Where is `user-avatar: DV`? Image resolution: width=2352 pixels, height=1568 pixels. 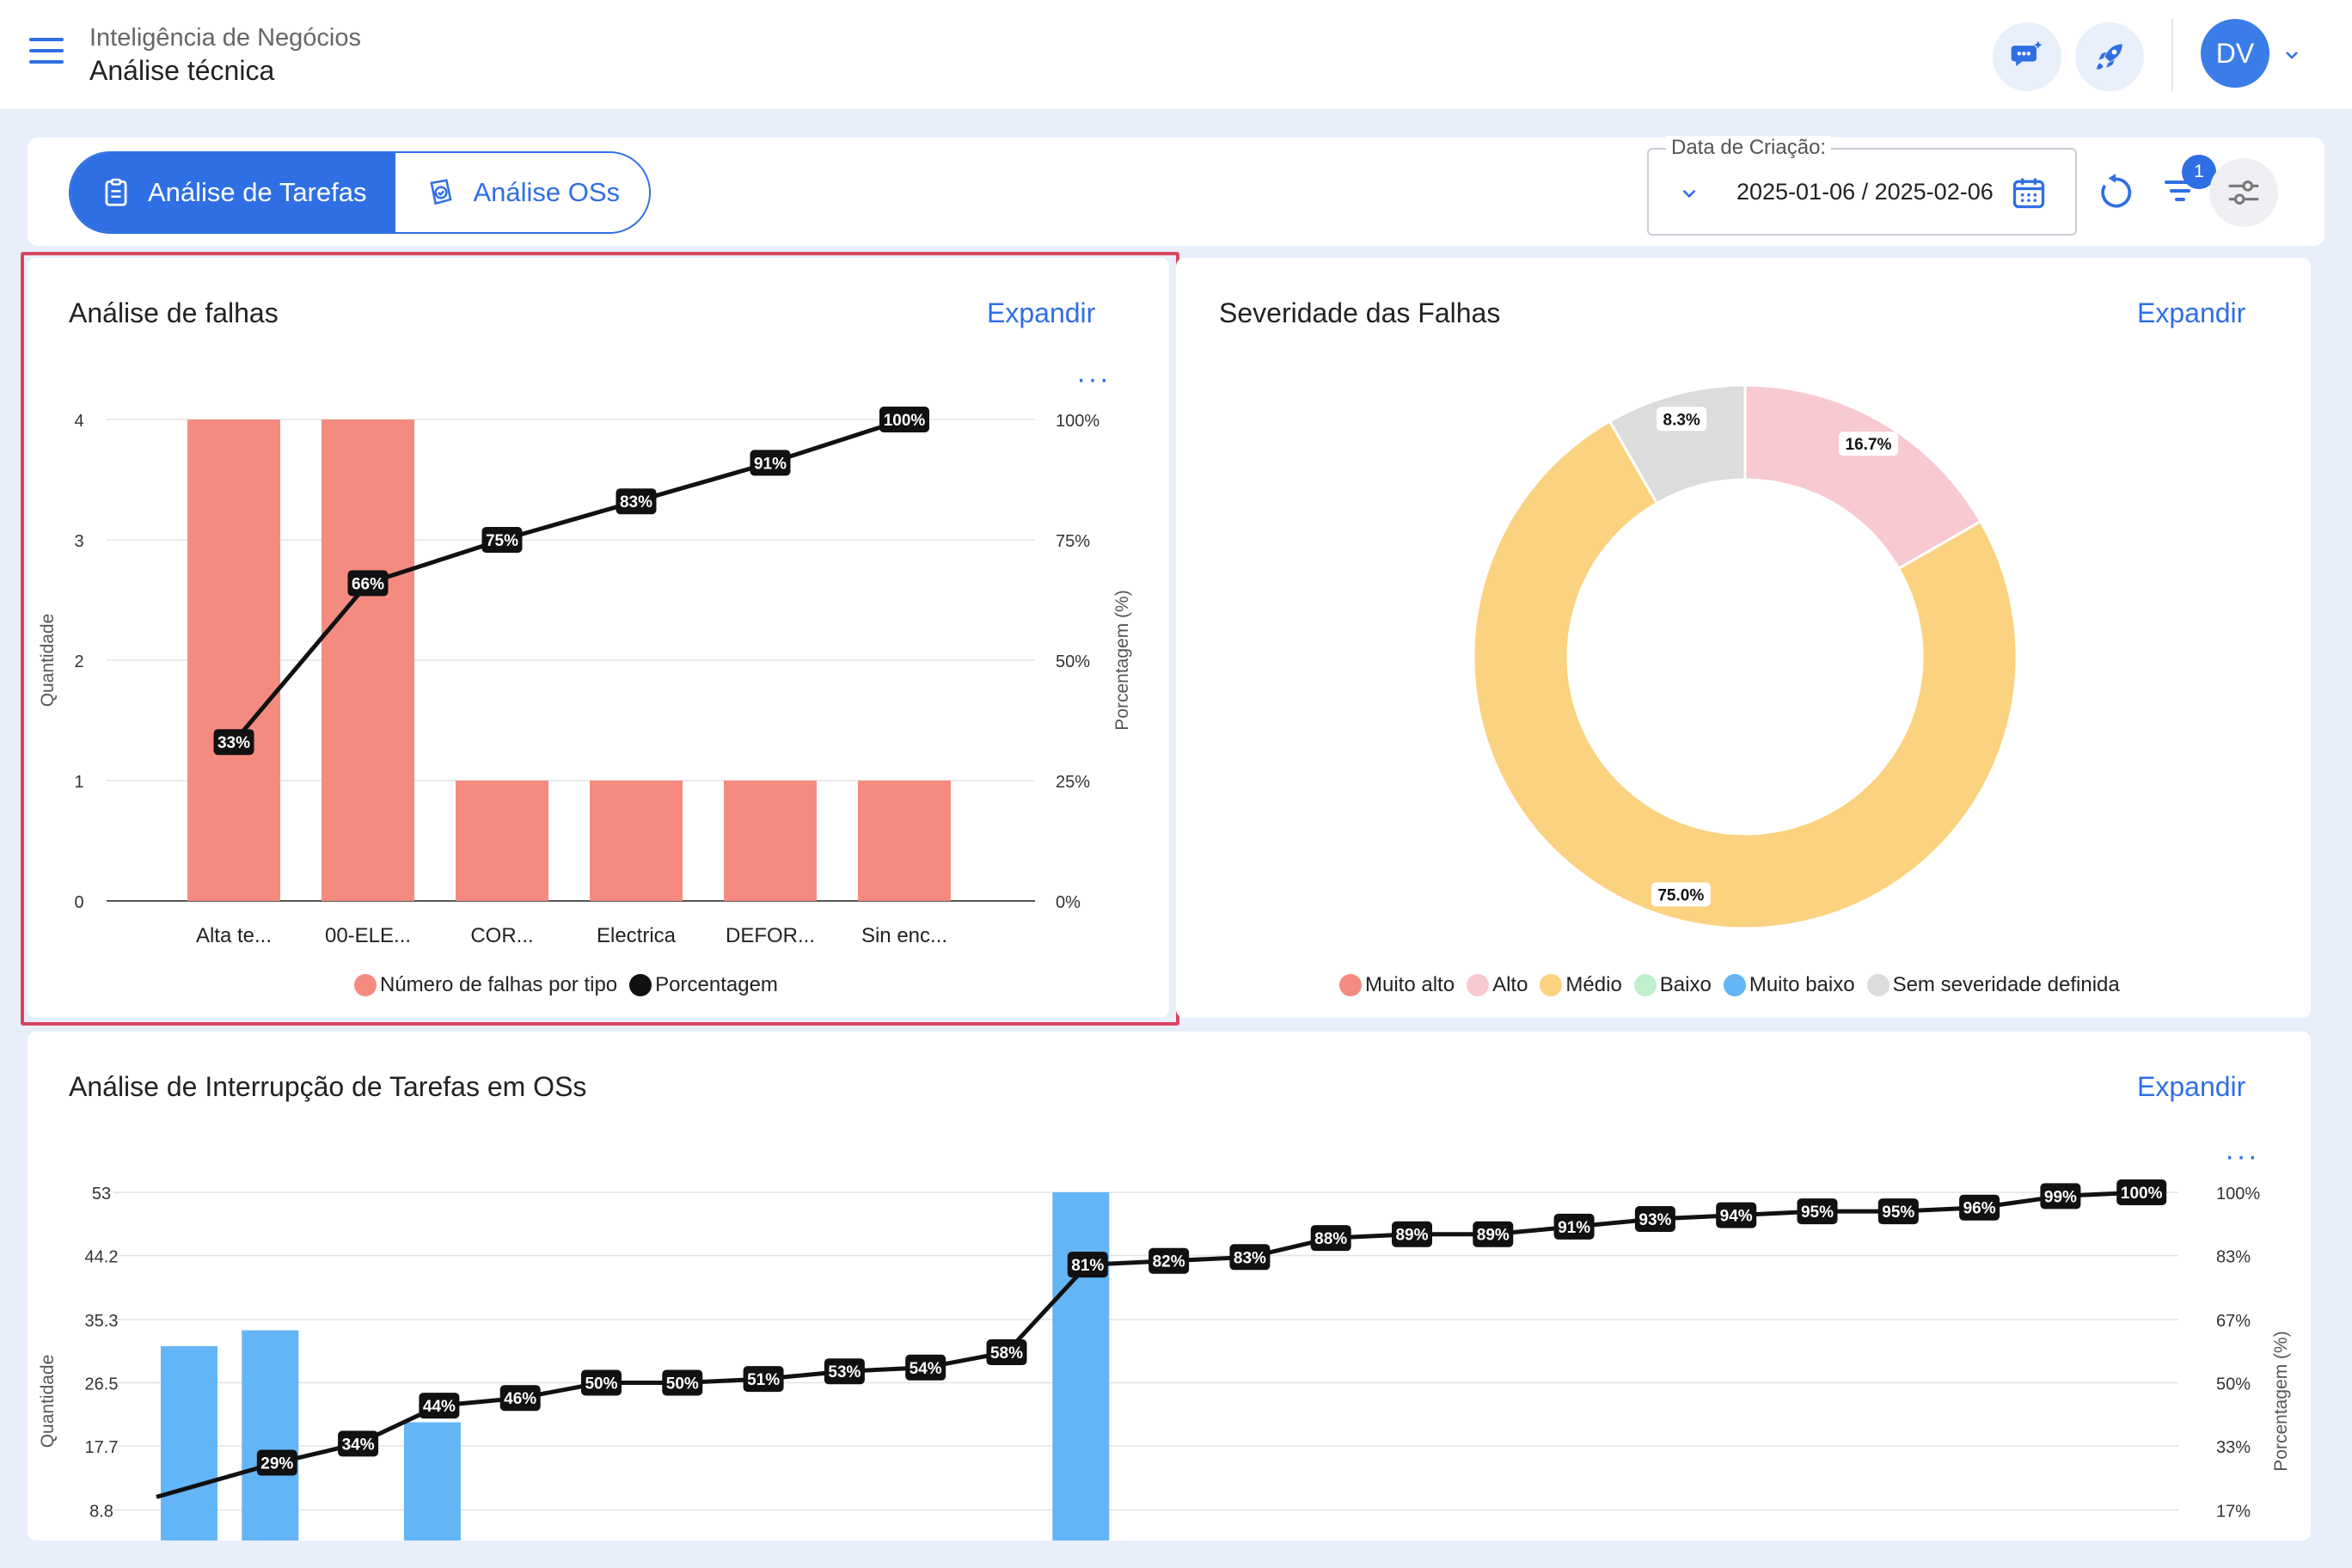
user-avatar: DV is located at coordinates (2235, 53).